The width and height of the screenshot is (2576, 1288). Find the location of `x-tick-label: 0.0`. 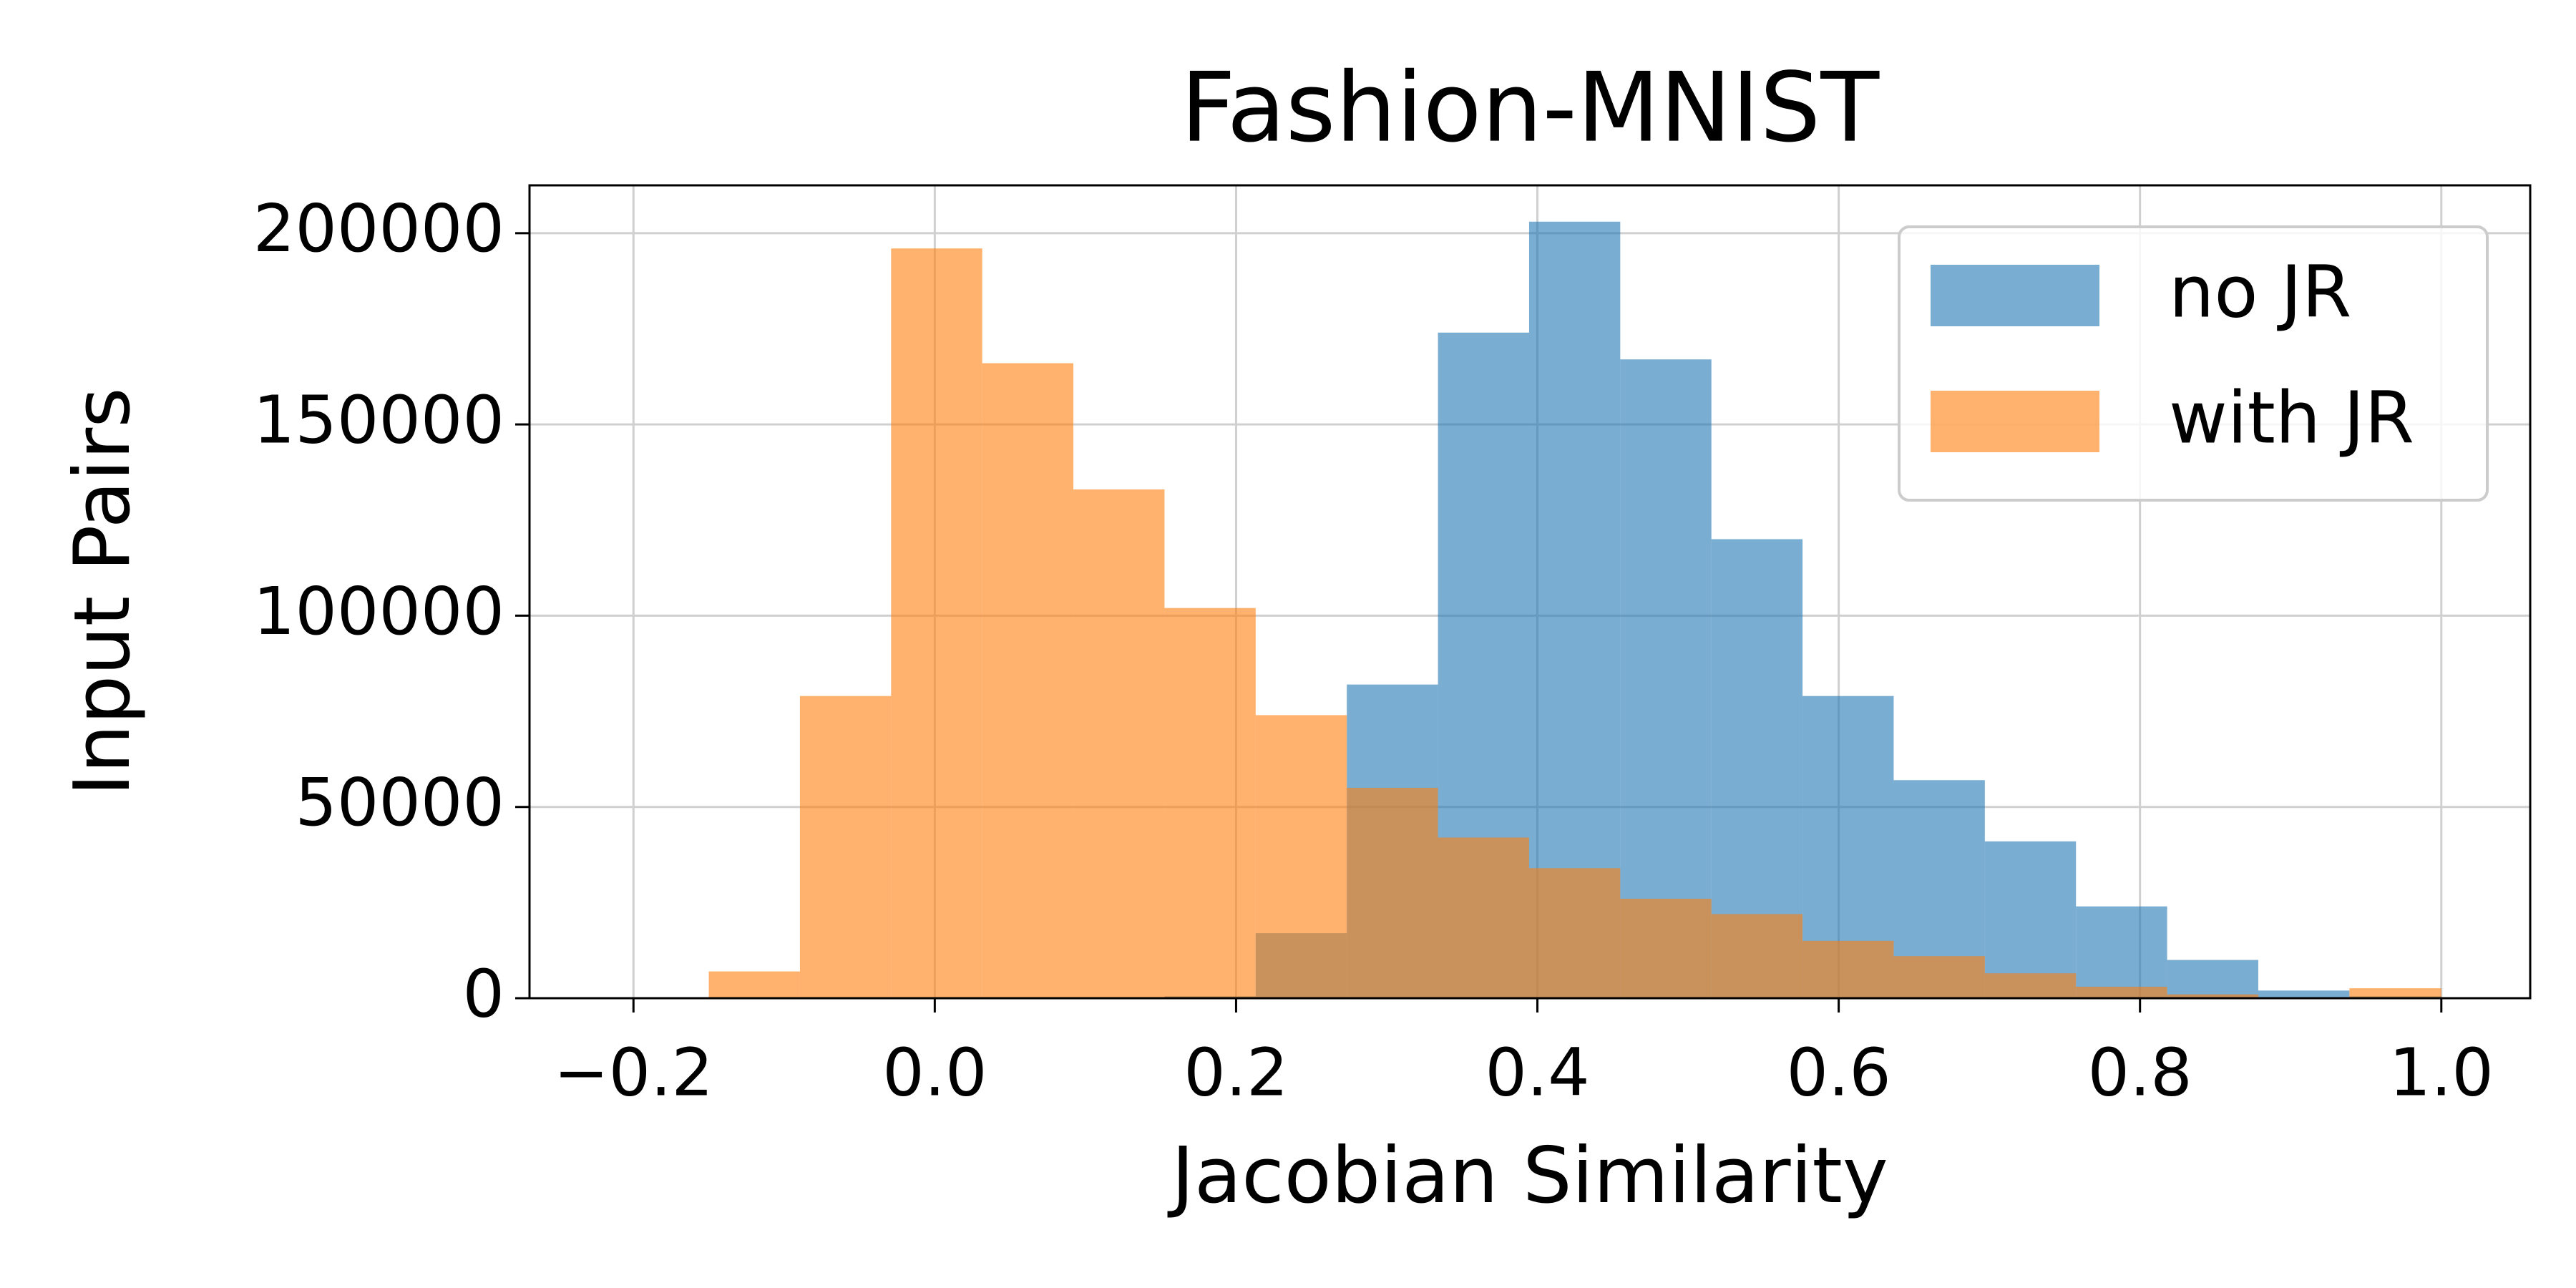

x-tick-label: 0.0 is located at coordinates (934, 1072).